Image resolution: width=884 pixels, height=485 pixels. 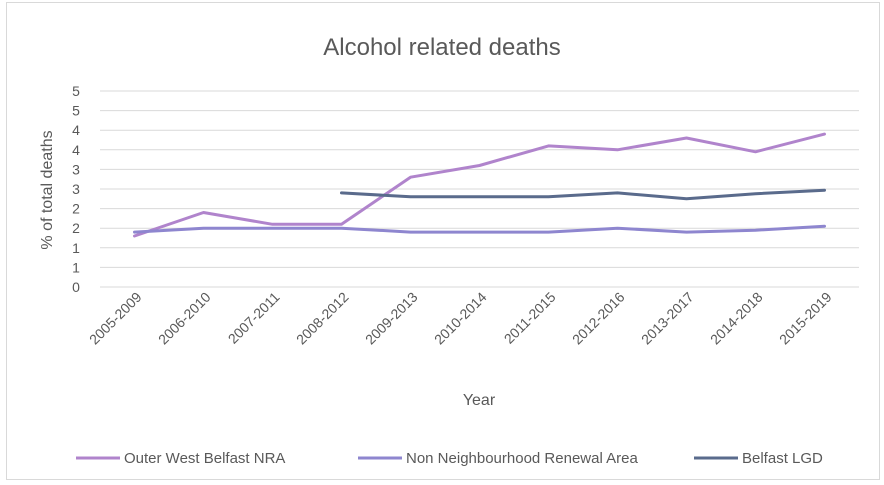 What do you see at coordinates (254, 318) in the screenshot?
I see `x-tick-label: 2007-2011` at bounding box center [254, 318].